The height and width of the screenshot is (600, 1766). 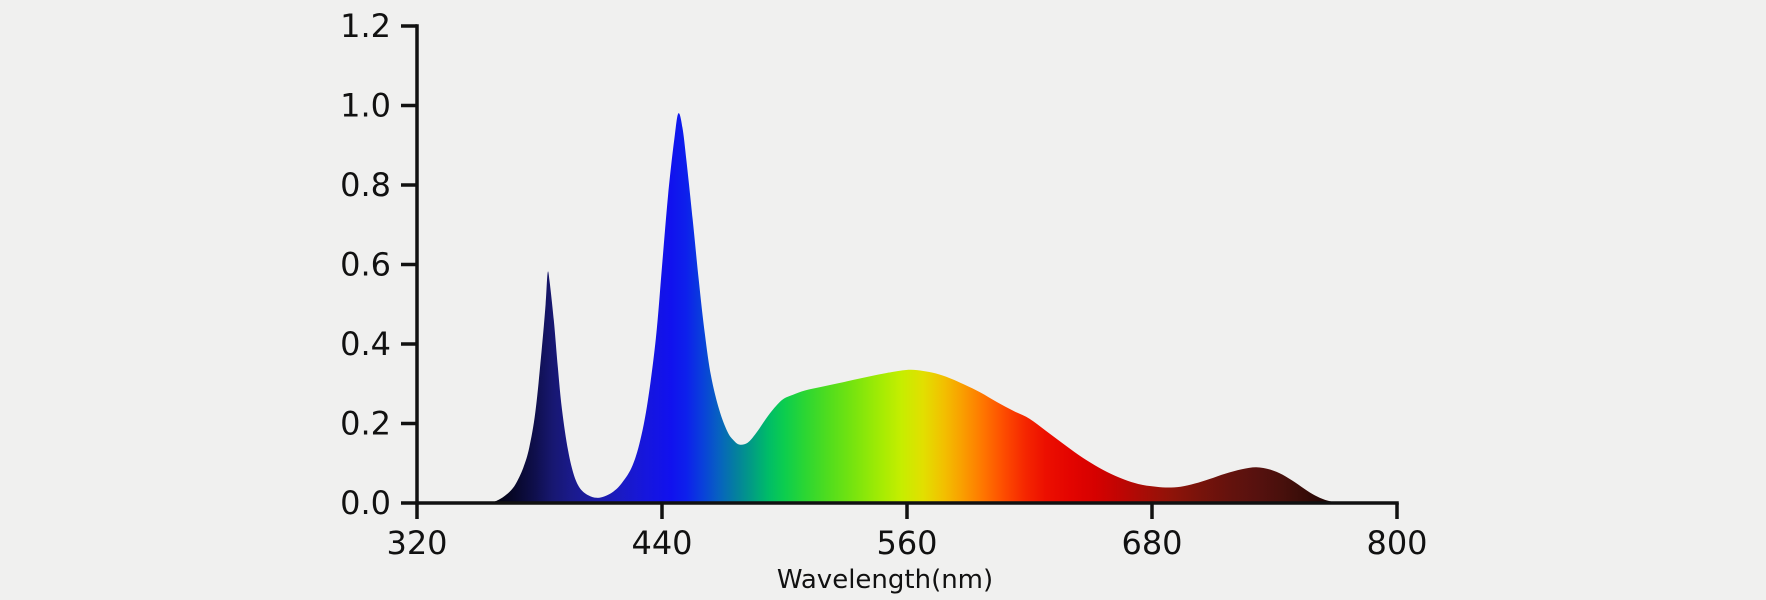 What do you see at coordinates (365, 265) in the screenshot?
I see `y-tick-label: 0.6` at bounding box center [365, 265].